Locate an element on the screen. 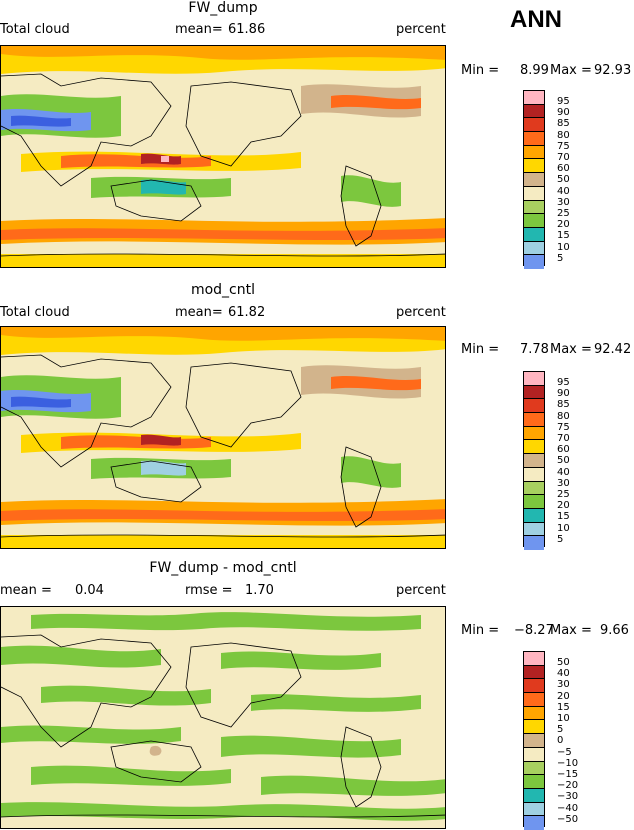 The image size is (634, 830). panel1-min-value: 8.99 is located at coordinates (534, 70).